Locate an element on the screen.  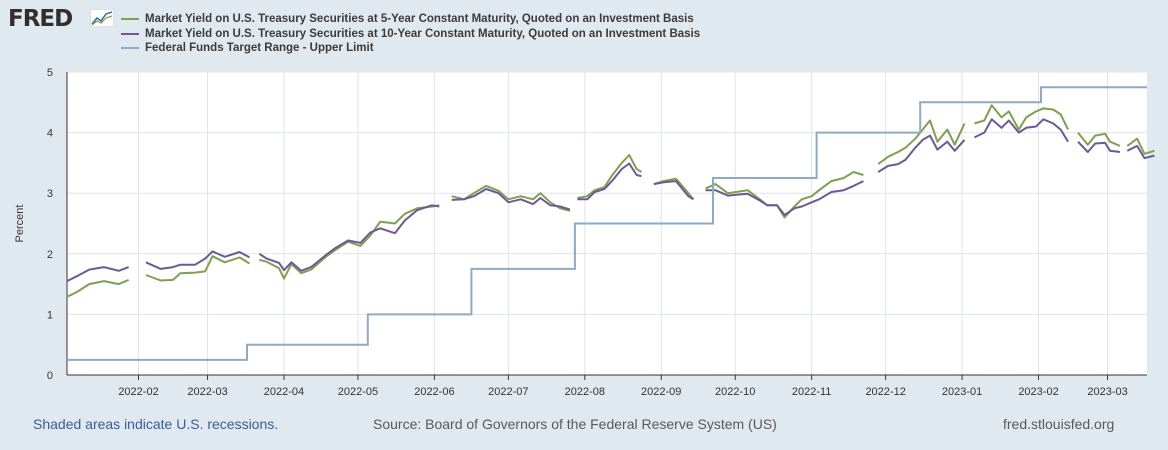
x-tick-label: 2022-12 is located at coordinates (885, 392).